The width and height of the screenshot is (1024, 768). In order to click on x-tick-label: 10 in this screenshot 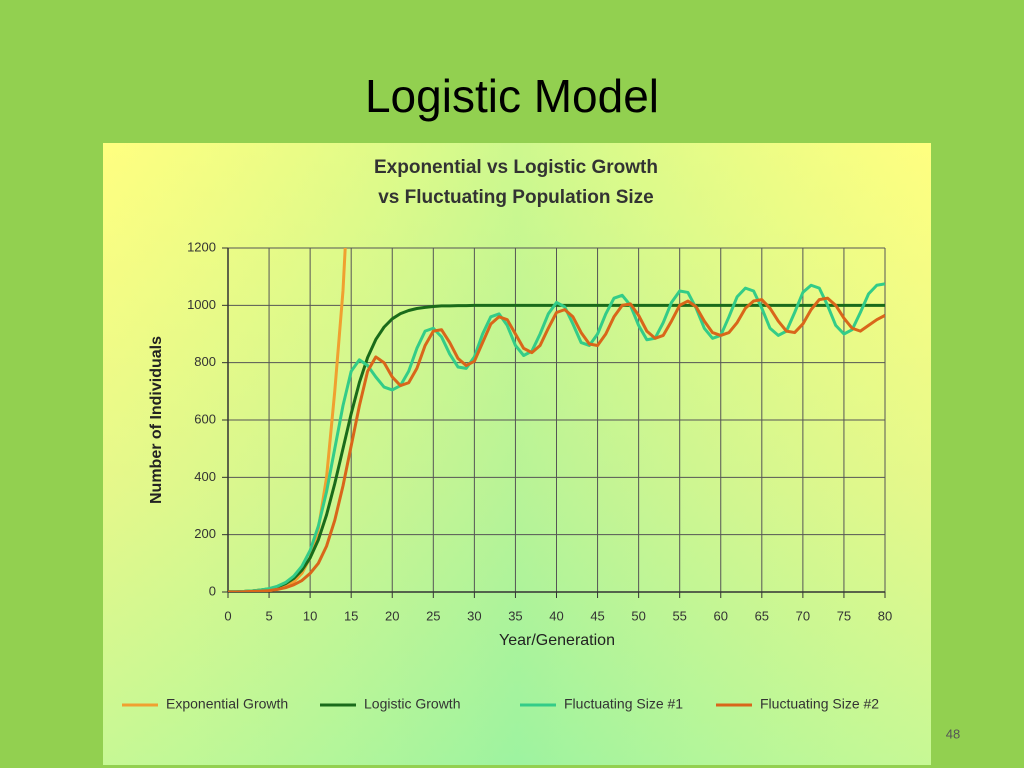, I will do `click(310, 615)`.